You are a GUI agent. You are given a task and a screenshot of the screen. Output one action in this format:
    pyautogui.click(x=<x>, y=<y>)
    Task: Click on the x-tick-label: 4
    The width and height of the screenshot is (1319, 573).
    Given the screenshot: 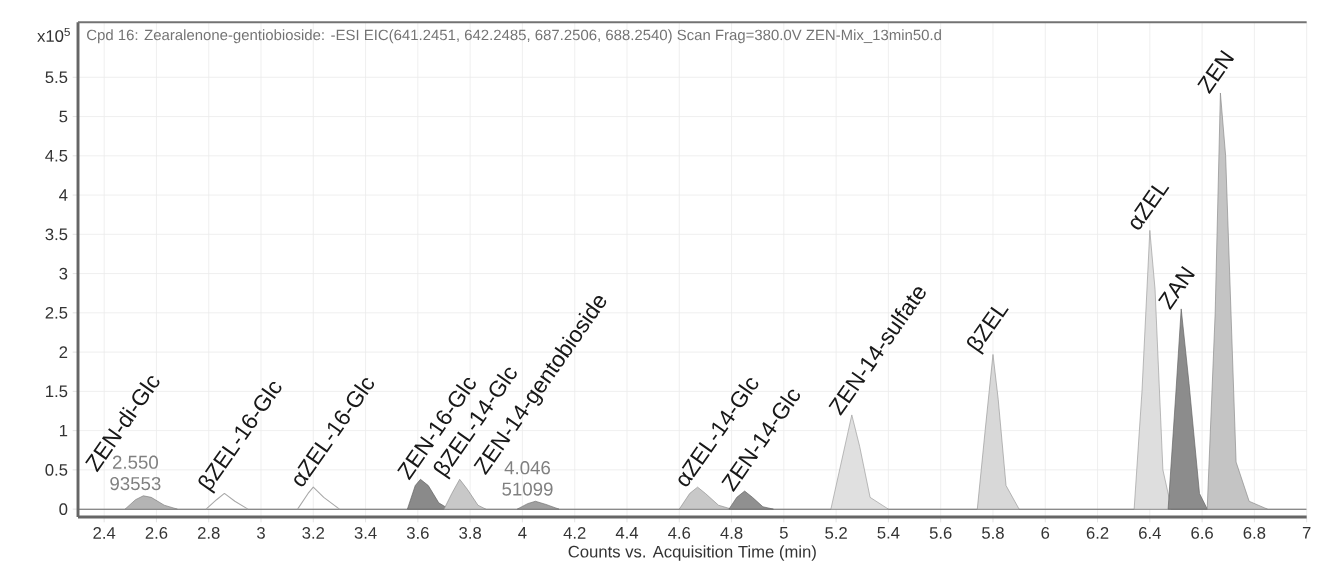 What is the action you would take?
    pyautogui.click(x=522, y=533)
    